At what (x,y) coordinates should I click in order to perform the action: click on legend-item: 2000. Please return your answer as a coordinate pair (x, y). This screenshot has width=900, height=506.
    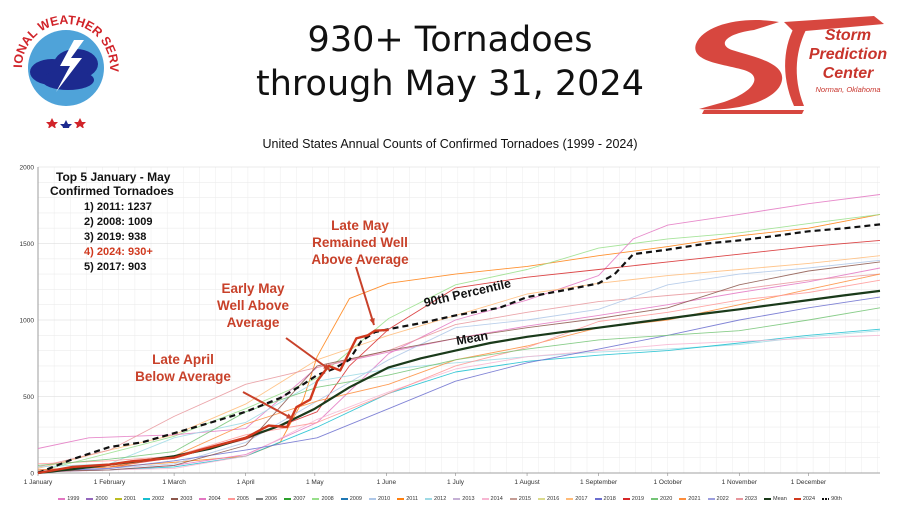
    Looking at the image, I should click on (97, 499).